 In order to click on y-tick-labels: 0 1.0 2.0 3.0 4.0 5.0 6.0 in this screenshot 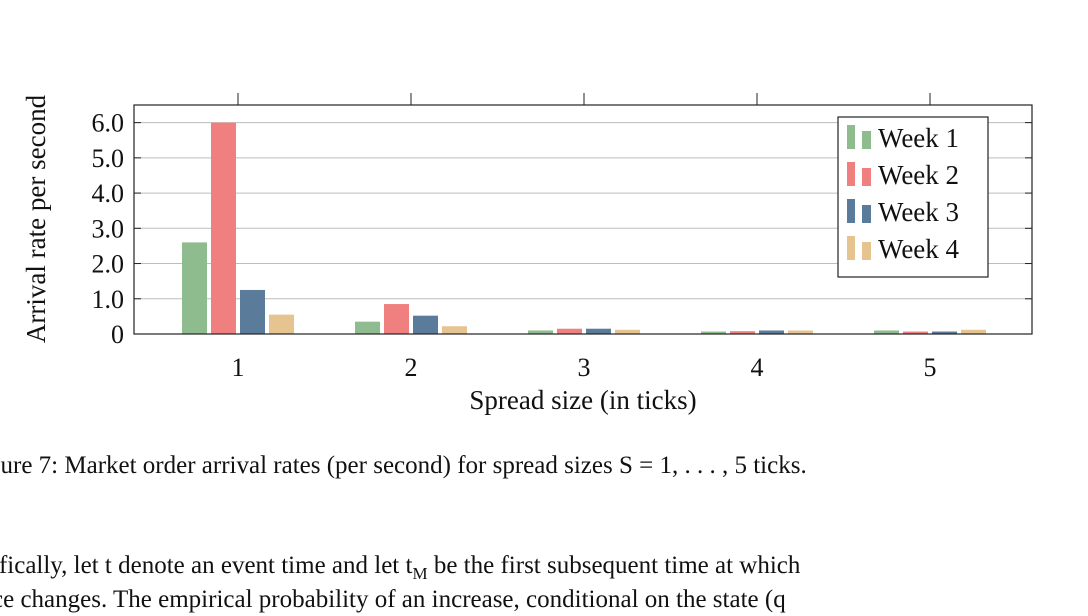, I will do `click(108, 229)`.